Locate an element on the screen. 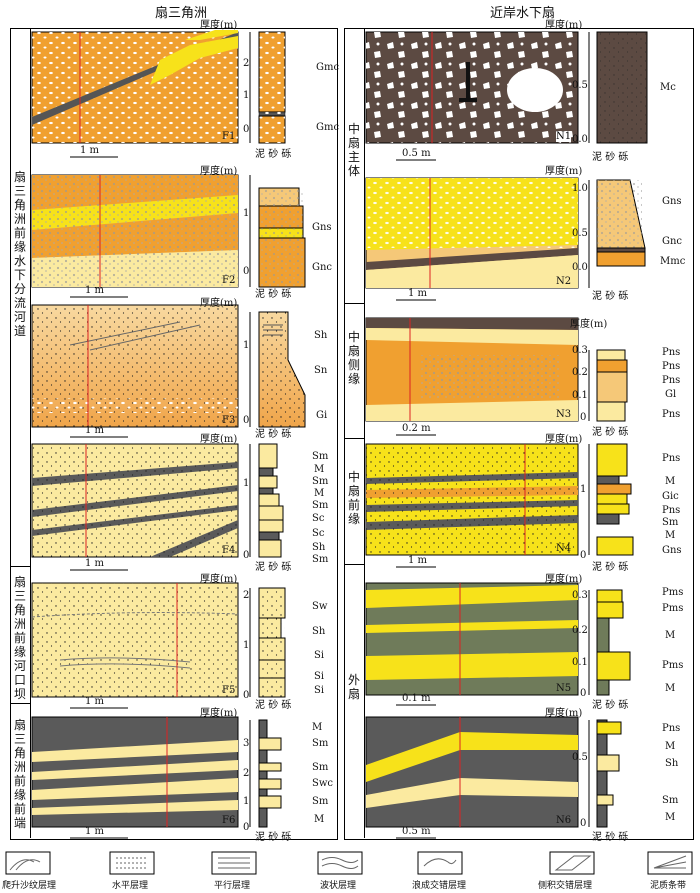 Image resolution: width=700 pixels, height=893 pixels. code-f4-1: Sm is located at coordinates (320, 456).